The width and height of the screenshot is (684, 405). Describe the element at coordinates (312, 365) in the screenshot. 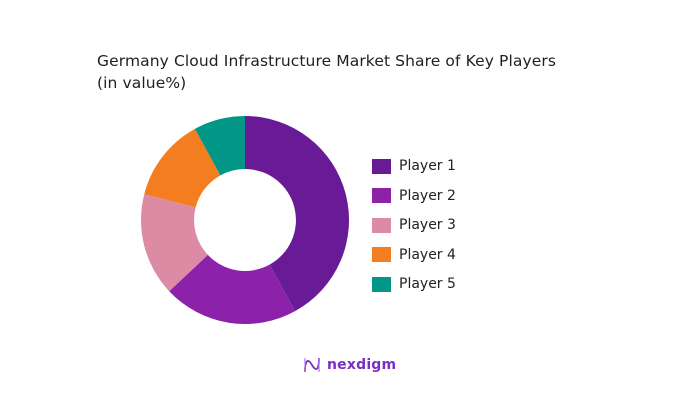

I see `wave-n-icon` at that location.